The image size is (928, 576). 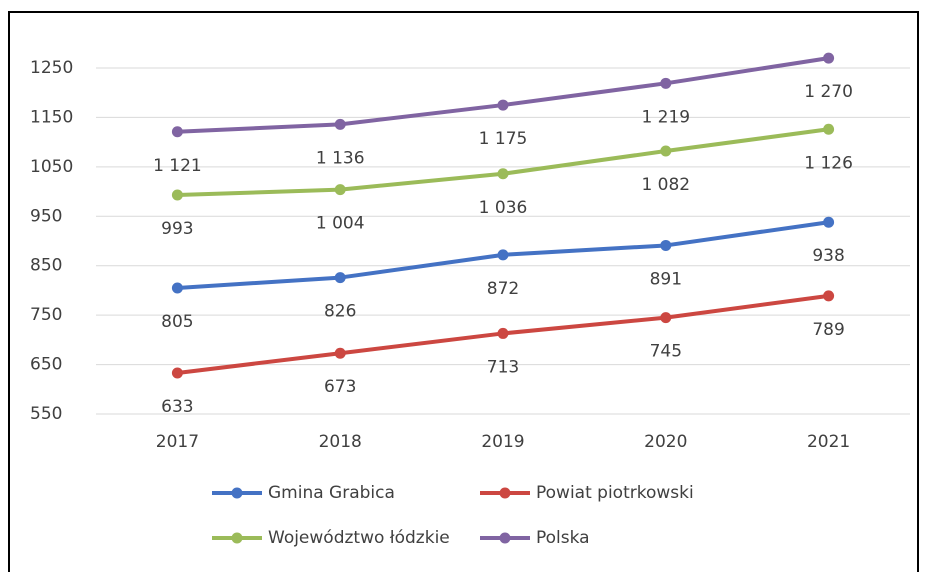 What do you see at coordinates (503, 208) in the screenshot?
I see `data-label: 1 036` at bounding box center [503, 208].